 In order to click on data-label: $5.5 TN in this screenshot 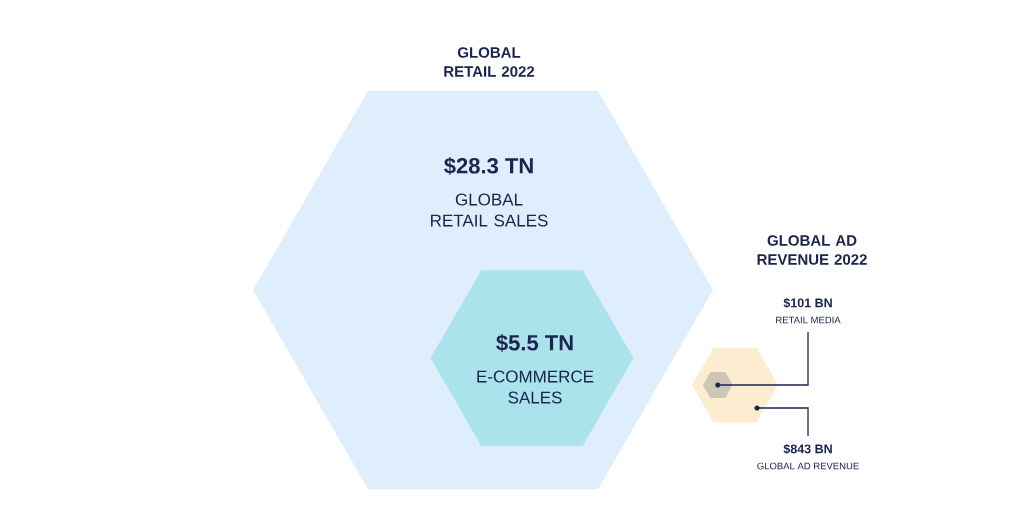, I will do `click(534, 343)`.